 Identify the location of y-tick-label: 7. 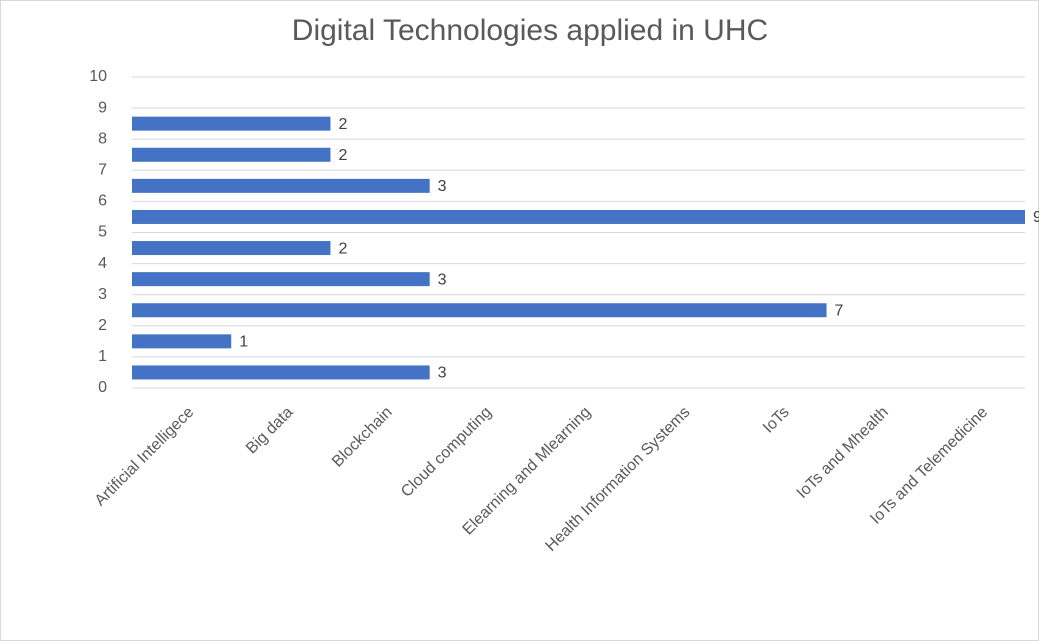
(102, 170).